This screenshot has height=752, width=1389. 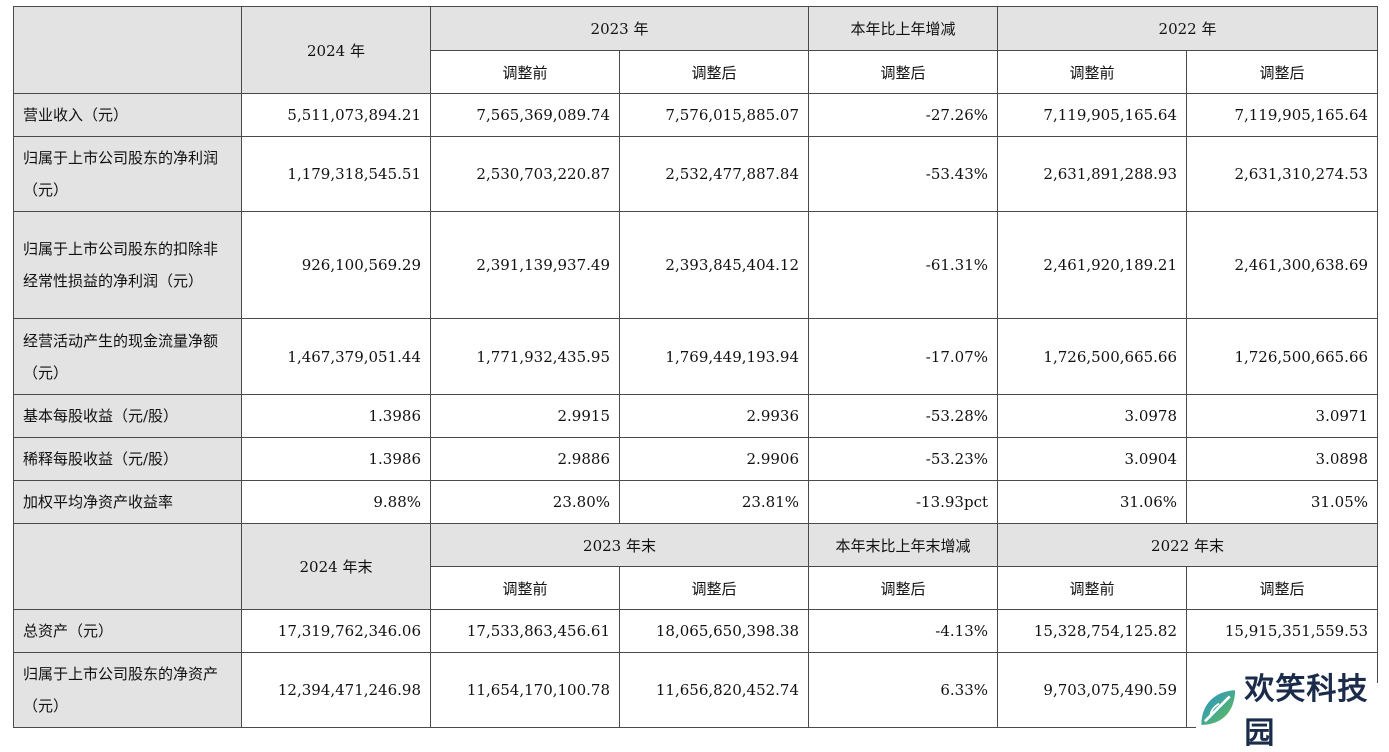 I want to click on header-row: 2024 年 2023 年 本年比上年增减 2022 年, so click(x=696, y=50).